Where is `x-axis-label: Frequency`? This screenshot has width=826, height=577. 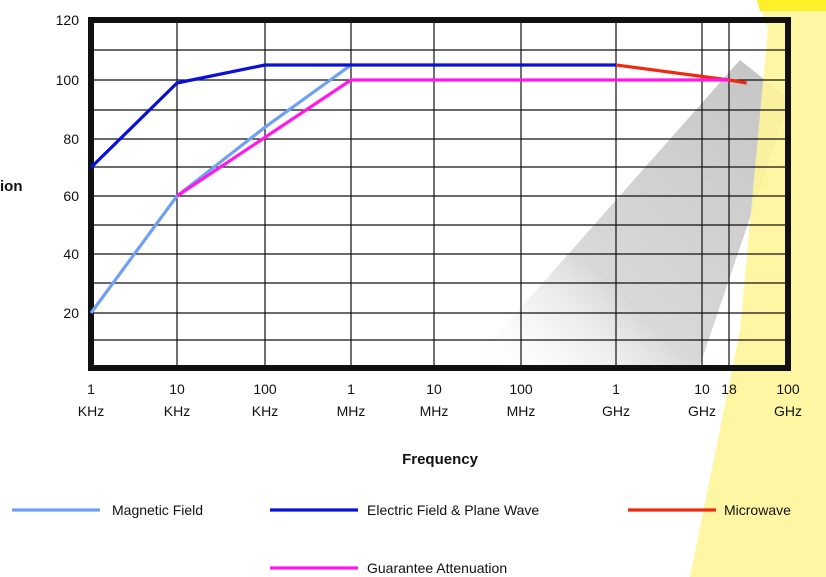 x-axis-label: Frequency is located at coordinates (440, 459).